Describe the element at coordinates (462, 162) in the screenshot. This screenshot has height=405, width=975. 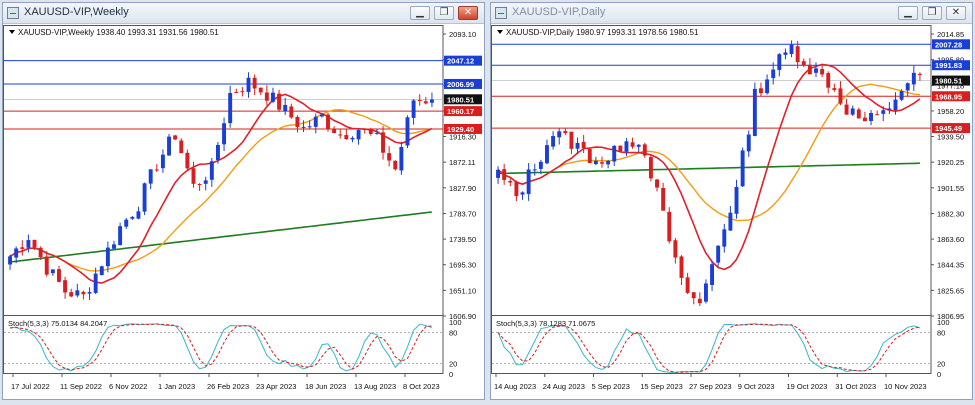
I see `price-axis-label: 1872.11` at that location.